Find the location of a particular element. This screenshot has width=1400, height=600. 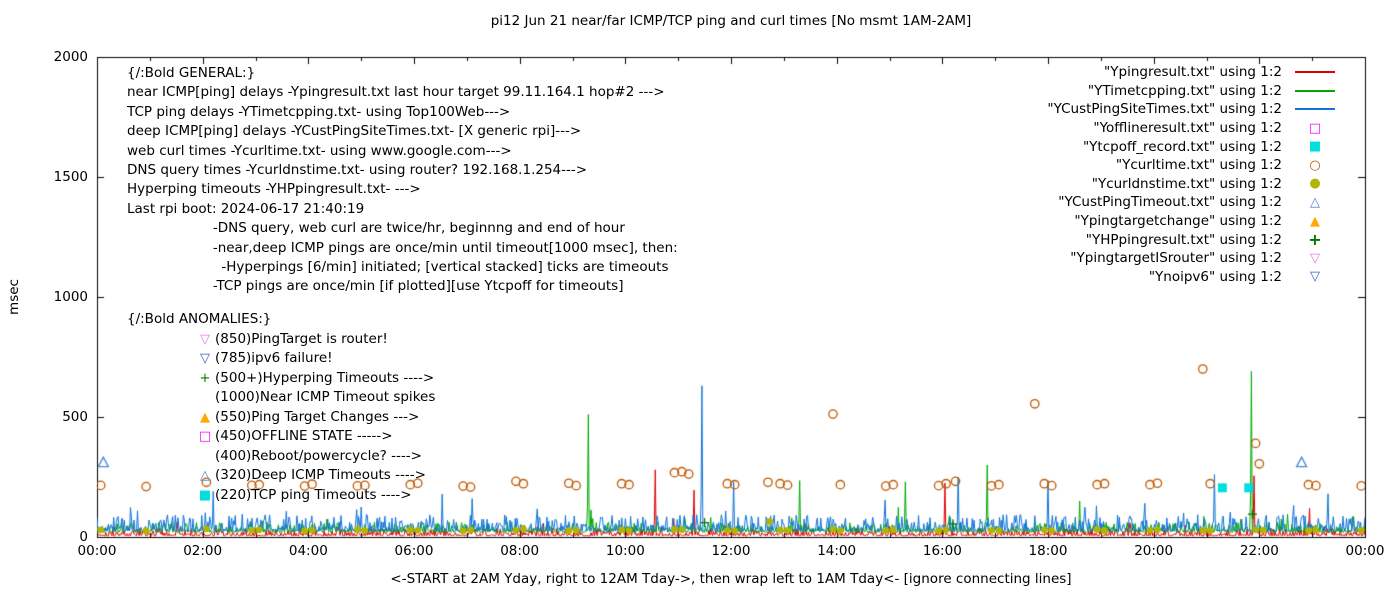

legend-label: "Ycurldnstime.txt" using 1:2 is located at coordinates (1186, 183).